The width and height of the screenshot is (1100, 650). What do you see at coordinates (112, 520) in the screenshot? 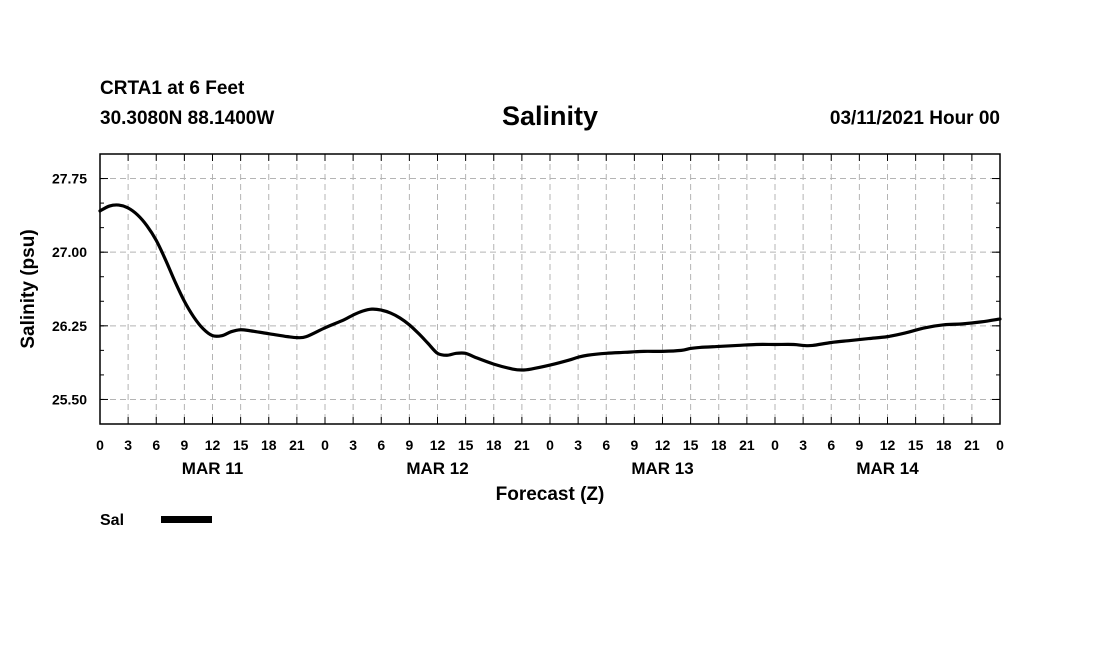
I see `legend-label-sal: Sal` at bounding box center [112, 520].